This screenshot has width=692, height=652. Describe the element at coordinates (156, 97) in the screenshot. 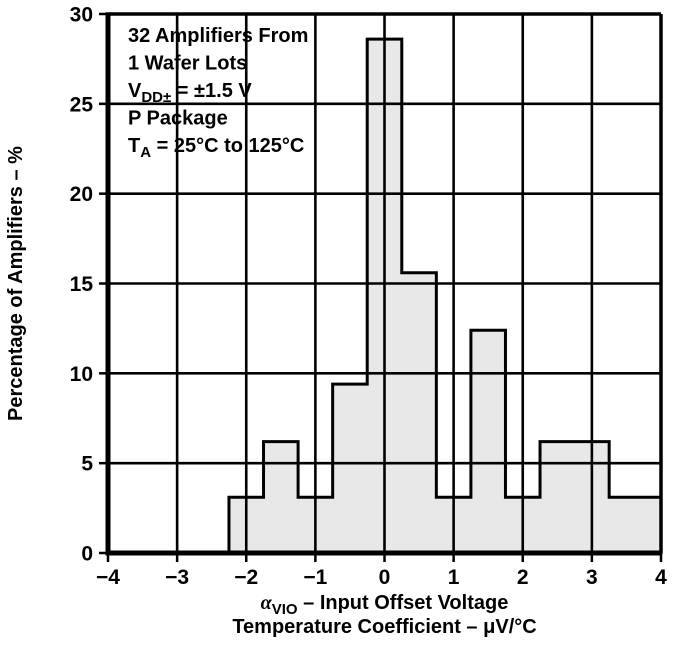

I see `text-segment: DD±` at that location.